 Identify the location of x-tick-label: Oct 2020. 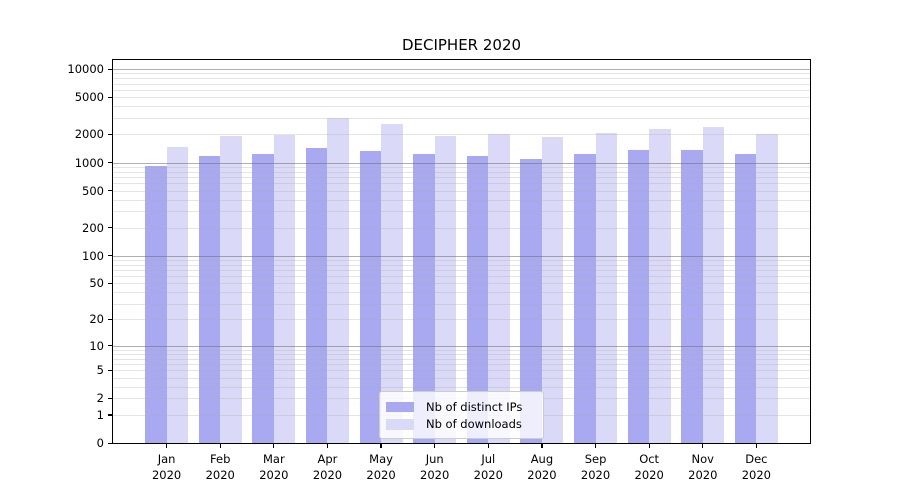
(649, 467).